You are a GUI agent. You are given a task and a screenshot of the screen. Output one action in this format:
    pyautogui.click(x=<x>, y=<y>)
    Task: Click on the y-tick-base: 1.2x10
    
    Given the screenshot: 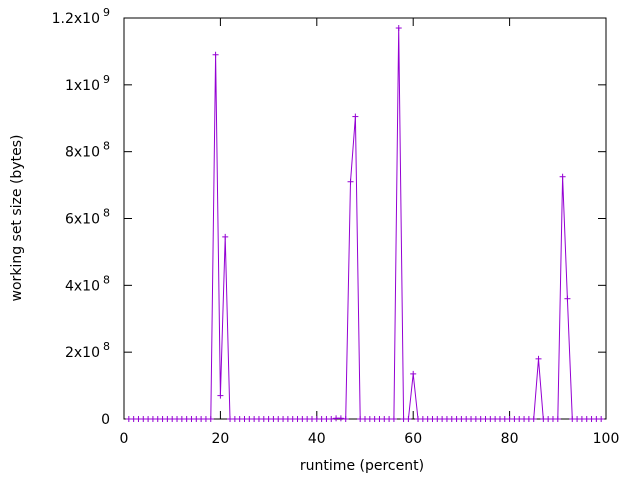 What is the action you would take?
    pyautogui.click(x=76, y=19)
    